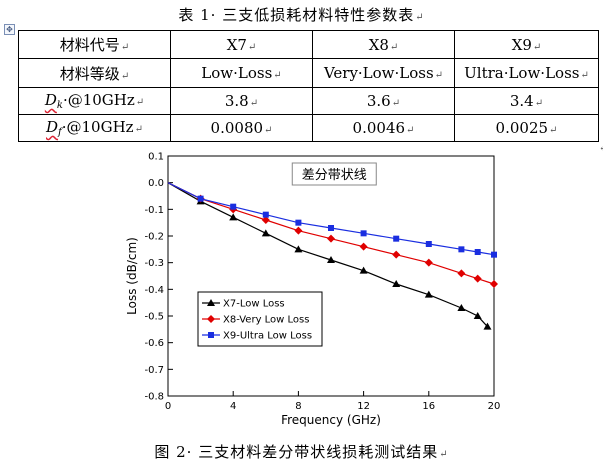  Describe the element at coordinates (94, 128) in the screenshot. I see `table-cell: Df·@10GHz↵` at that location.